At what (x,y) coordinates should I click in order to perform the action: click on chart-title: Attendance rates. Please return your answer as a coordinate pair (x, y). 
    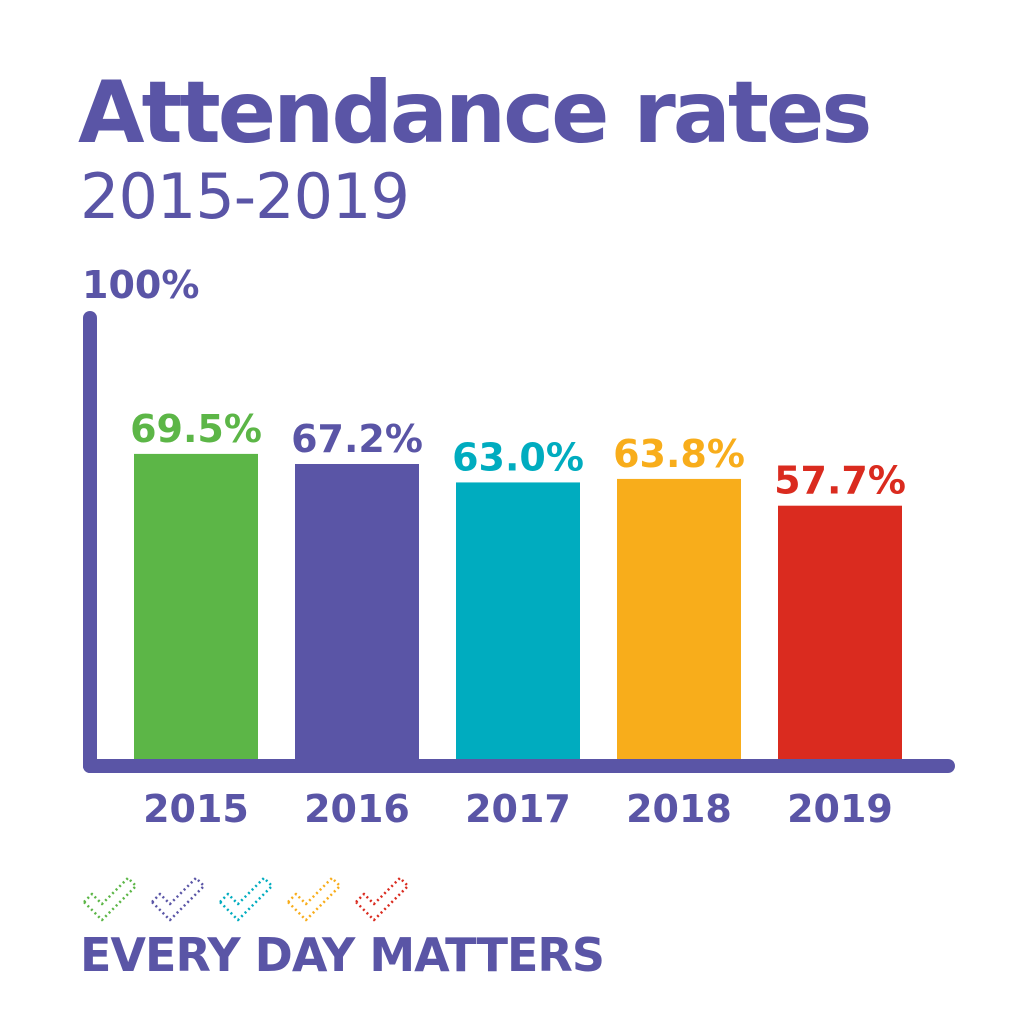
    Looking at the image, I should click on (475, 113).